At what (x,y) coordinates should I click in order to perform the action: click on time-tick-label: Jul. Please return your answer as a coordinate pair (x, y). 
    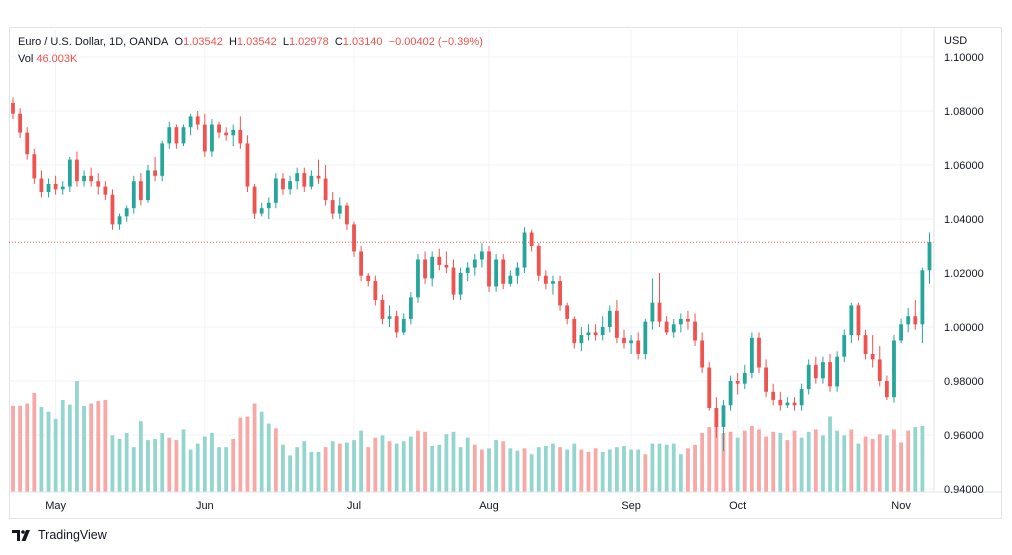
    Looking at the image, I should click on (354, 506).